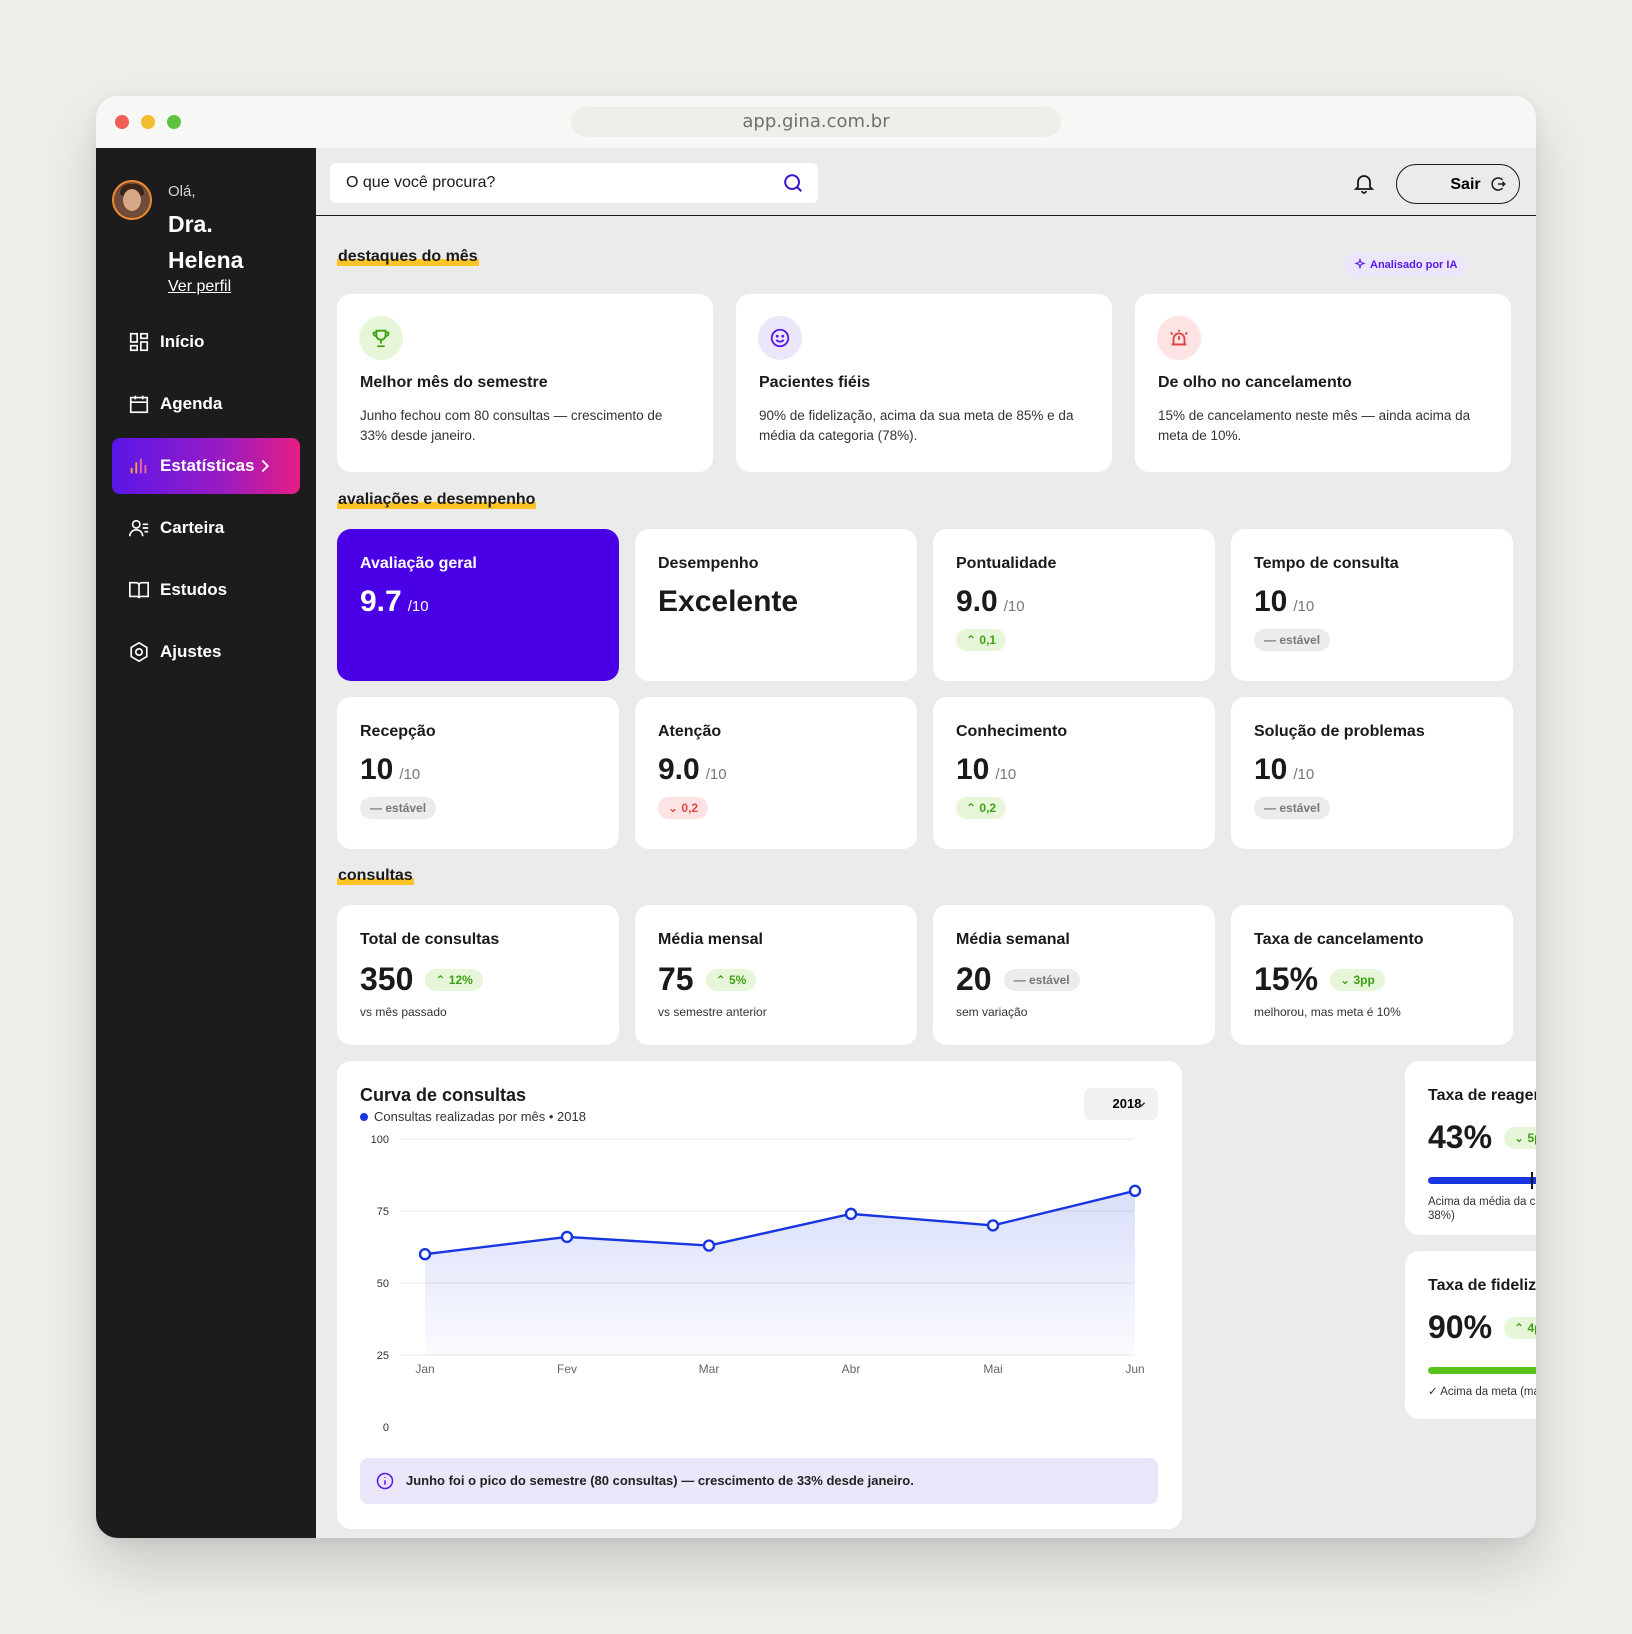  Describe the element at coordinates (139, 528) in the screenshot. I see `users-list-icon` at that location.